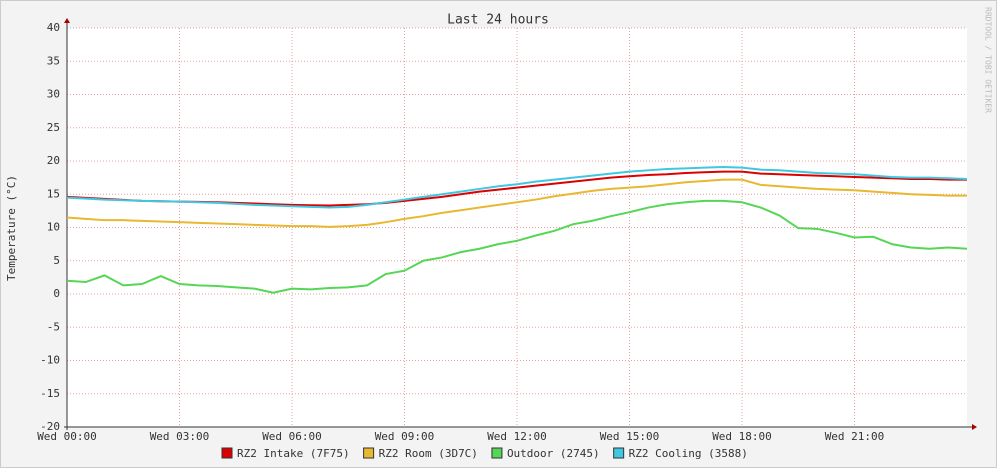 This screenshot has width=997, height=468. What do you see at coordinates (50, 426) in the screenshot?
I see `y-tick-label: -20` at bounding box center [50, 426].